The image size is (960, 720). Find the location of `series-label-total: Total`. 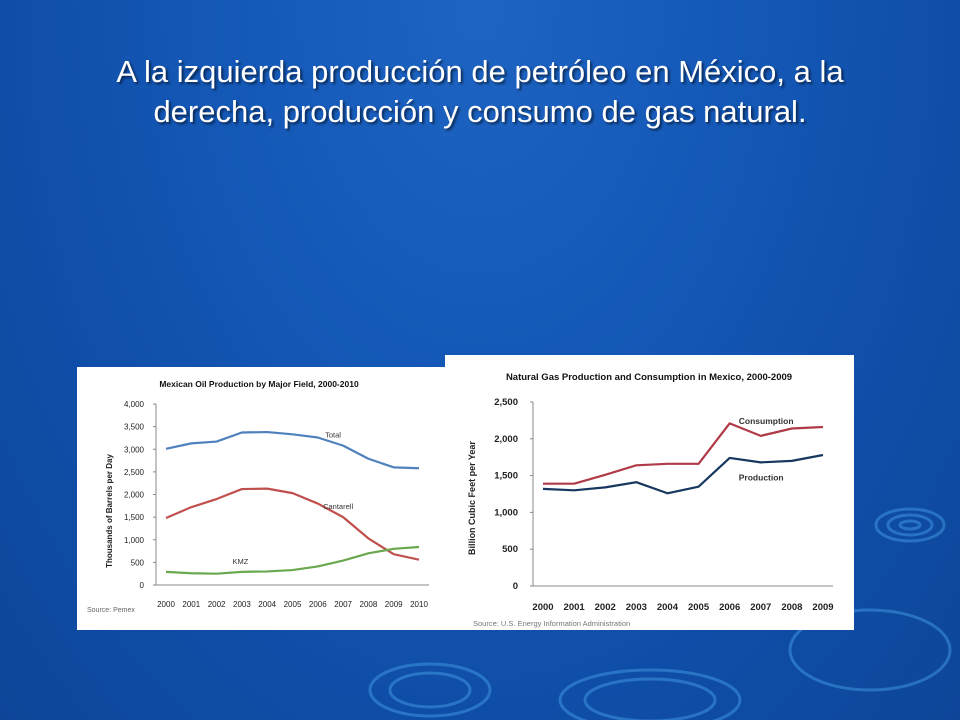

series-label-total: Total is located at coordinates (333, 435).